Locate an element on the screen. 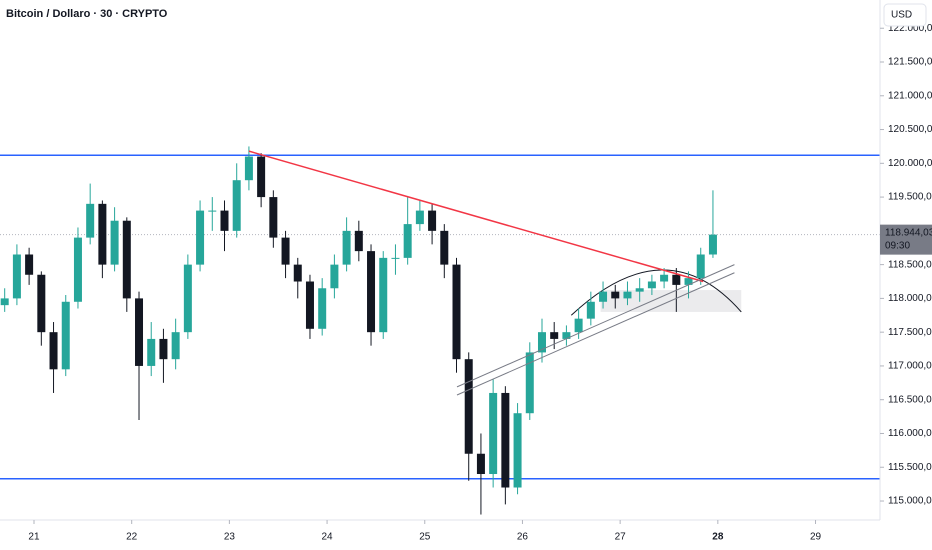 This screenshot has width=932, height=550. x-tick-label: 23 is located at coordinates (230, 537).